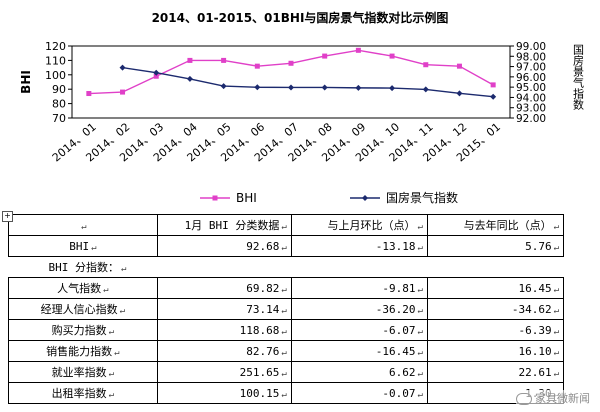  I want to click on legend-label: BHI, so click(246, 198).